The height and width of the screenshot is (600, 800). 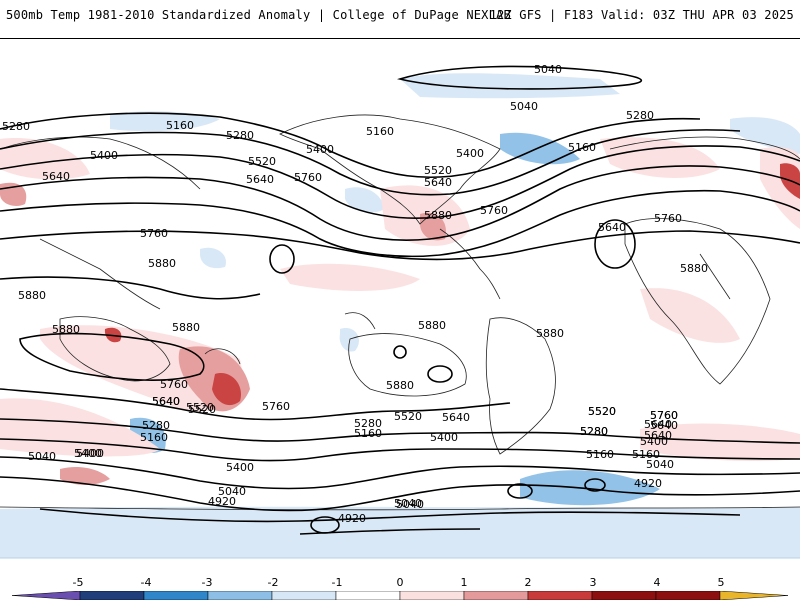 I want to click on color-scale-legend: -5 -4 -3 -2 -1 0 1 2 3 4 5, so click(x=400, y=581).